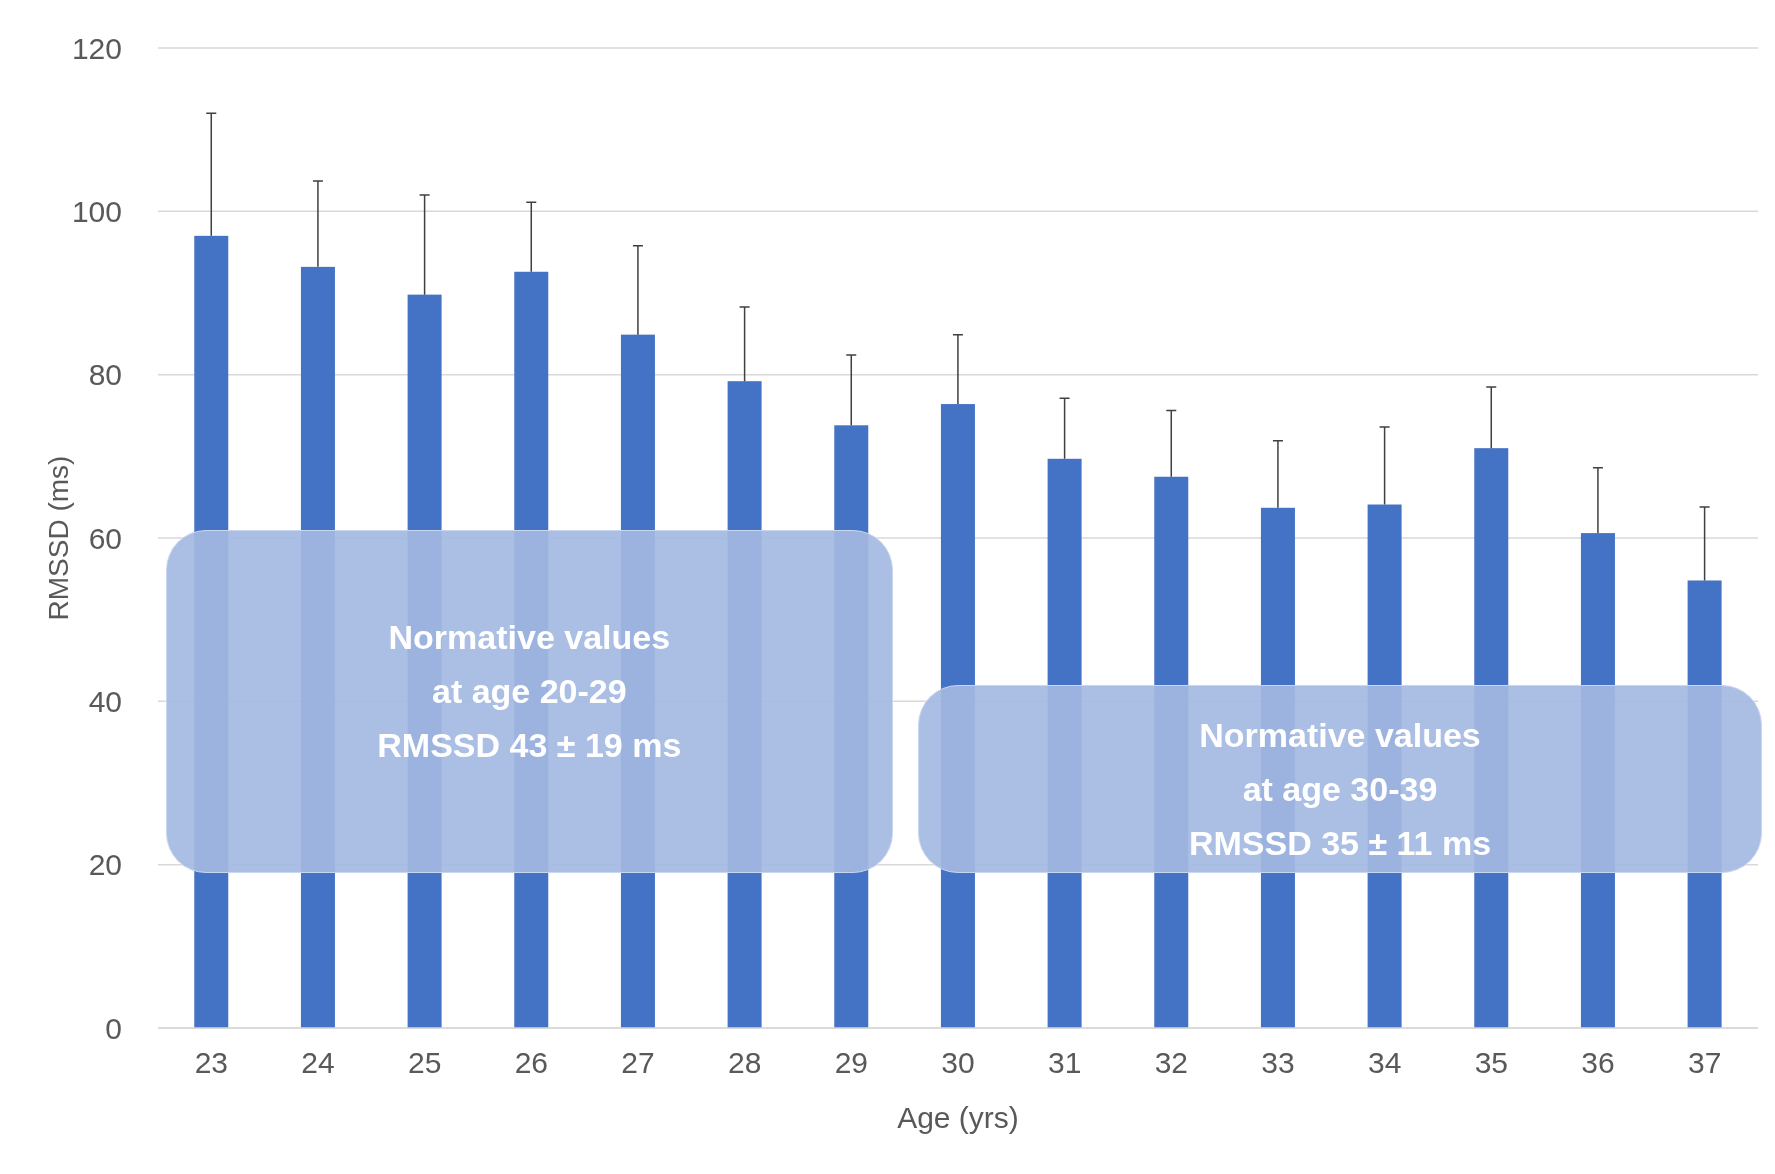 The image size is (1775, 1174). I want to click on y-tick-label: 80, so click(105, 375).